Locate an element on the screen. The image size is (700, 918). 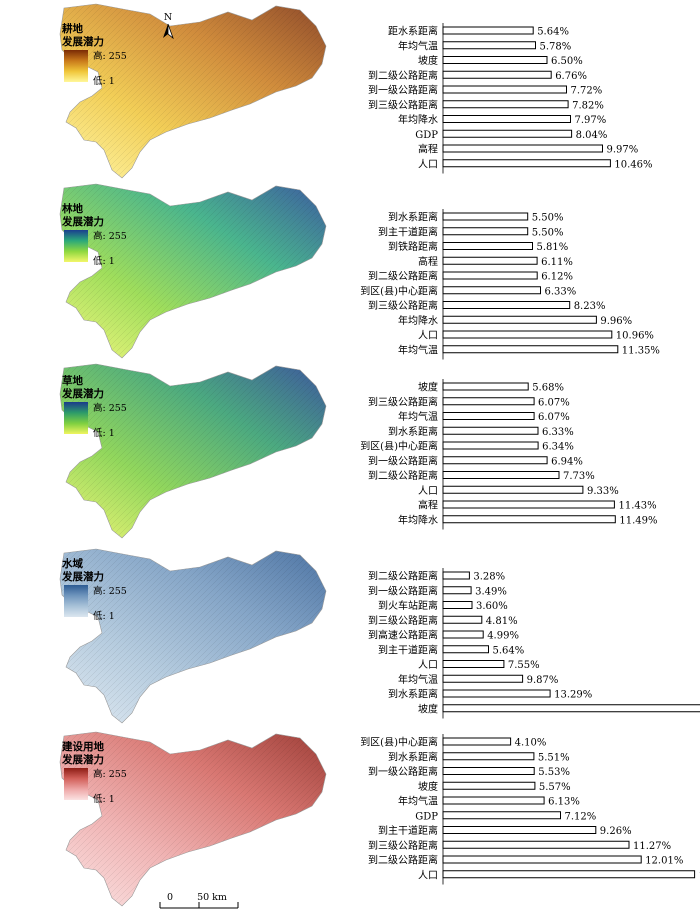
category-label: 到水系距离 is located at coordinates (413, 694).